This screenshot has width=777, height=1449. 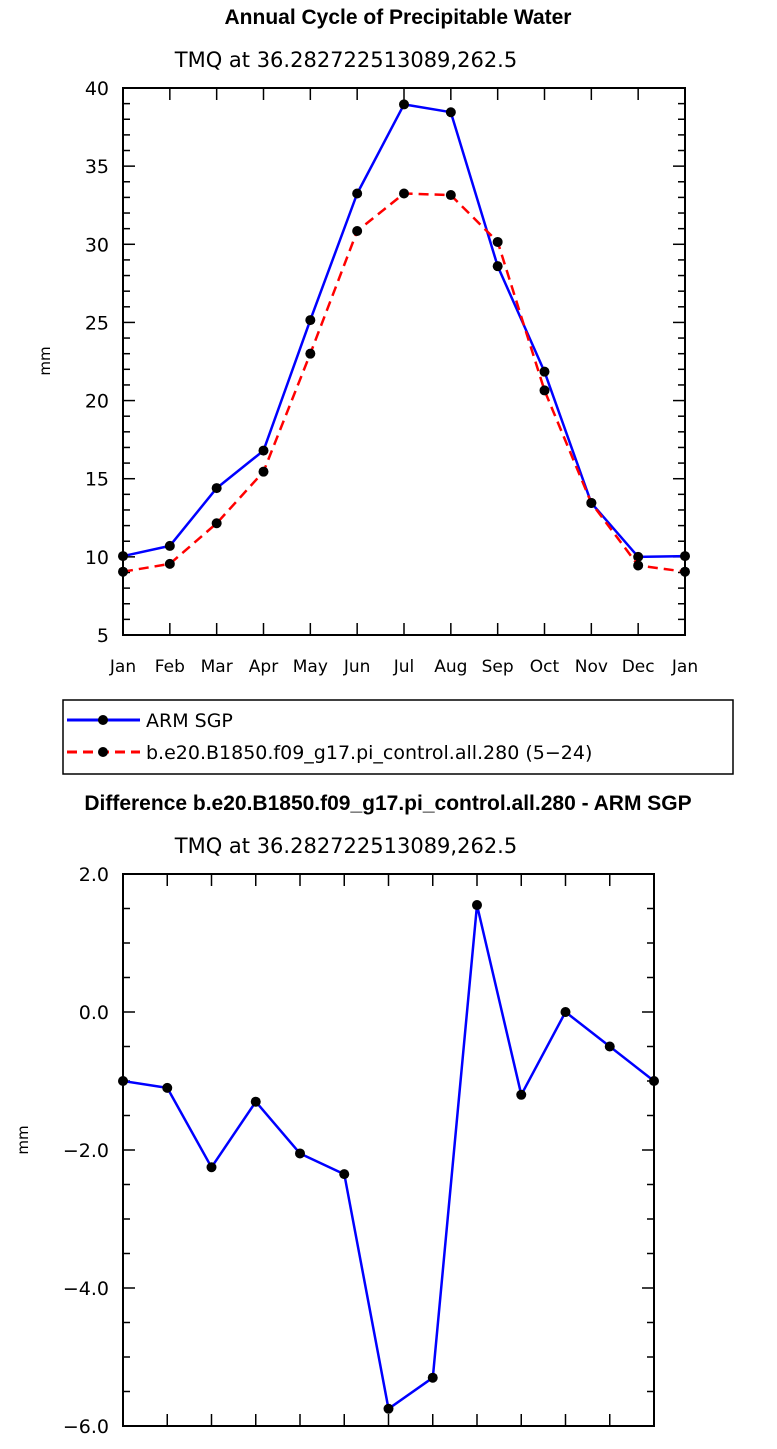 I want to click on legend-box, so click(x=398, y=737).